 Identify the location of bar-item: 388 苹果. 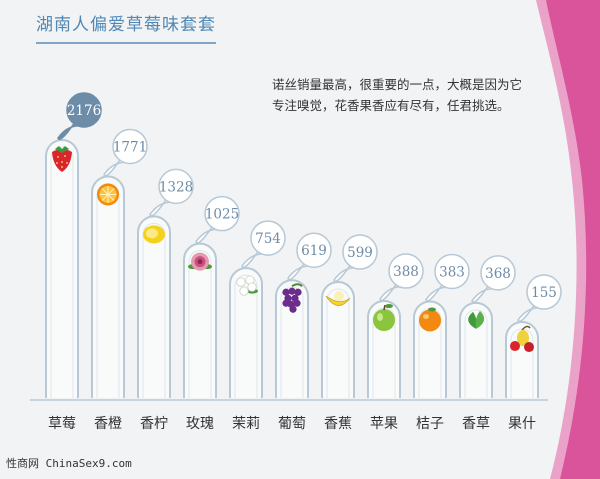
(395, 342).